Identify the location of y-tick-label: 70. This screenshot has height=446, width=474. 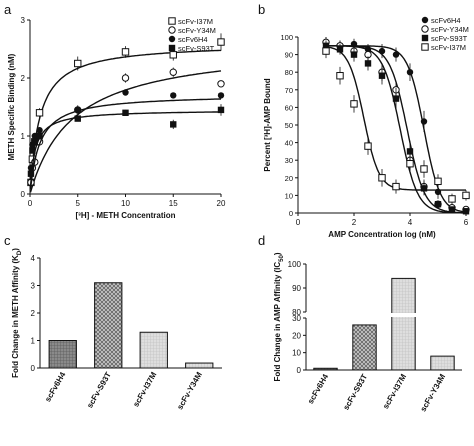
(289, 90).